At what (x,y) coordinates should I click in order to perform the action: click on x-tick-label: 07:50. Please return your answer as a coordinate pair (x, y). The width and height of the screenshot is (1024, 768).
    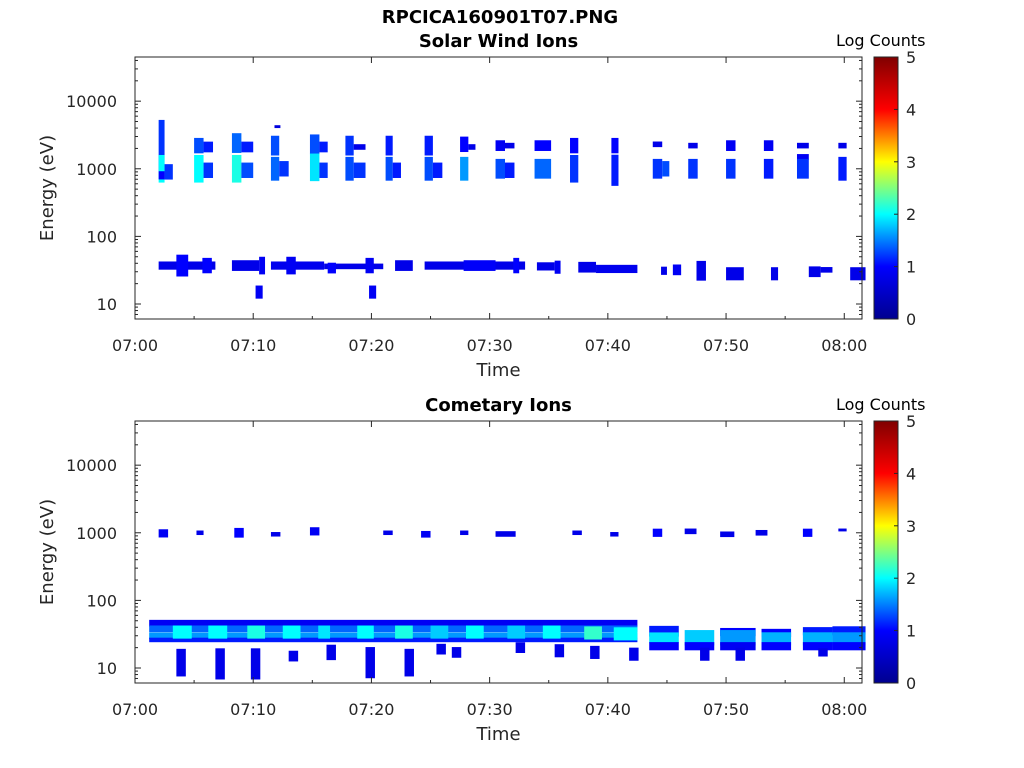
    Looking at the image, I should click on (726, 345).